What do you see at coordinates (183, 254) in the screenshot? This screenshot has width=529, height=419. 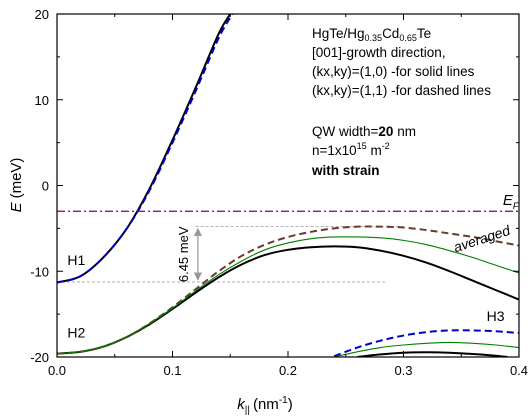 I see `gap-label: 6.45 meV` at bounding box center [183, 254].